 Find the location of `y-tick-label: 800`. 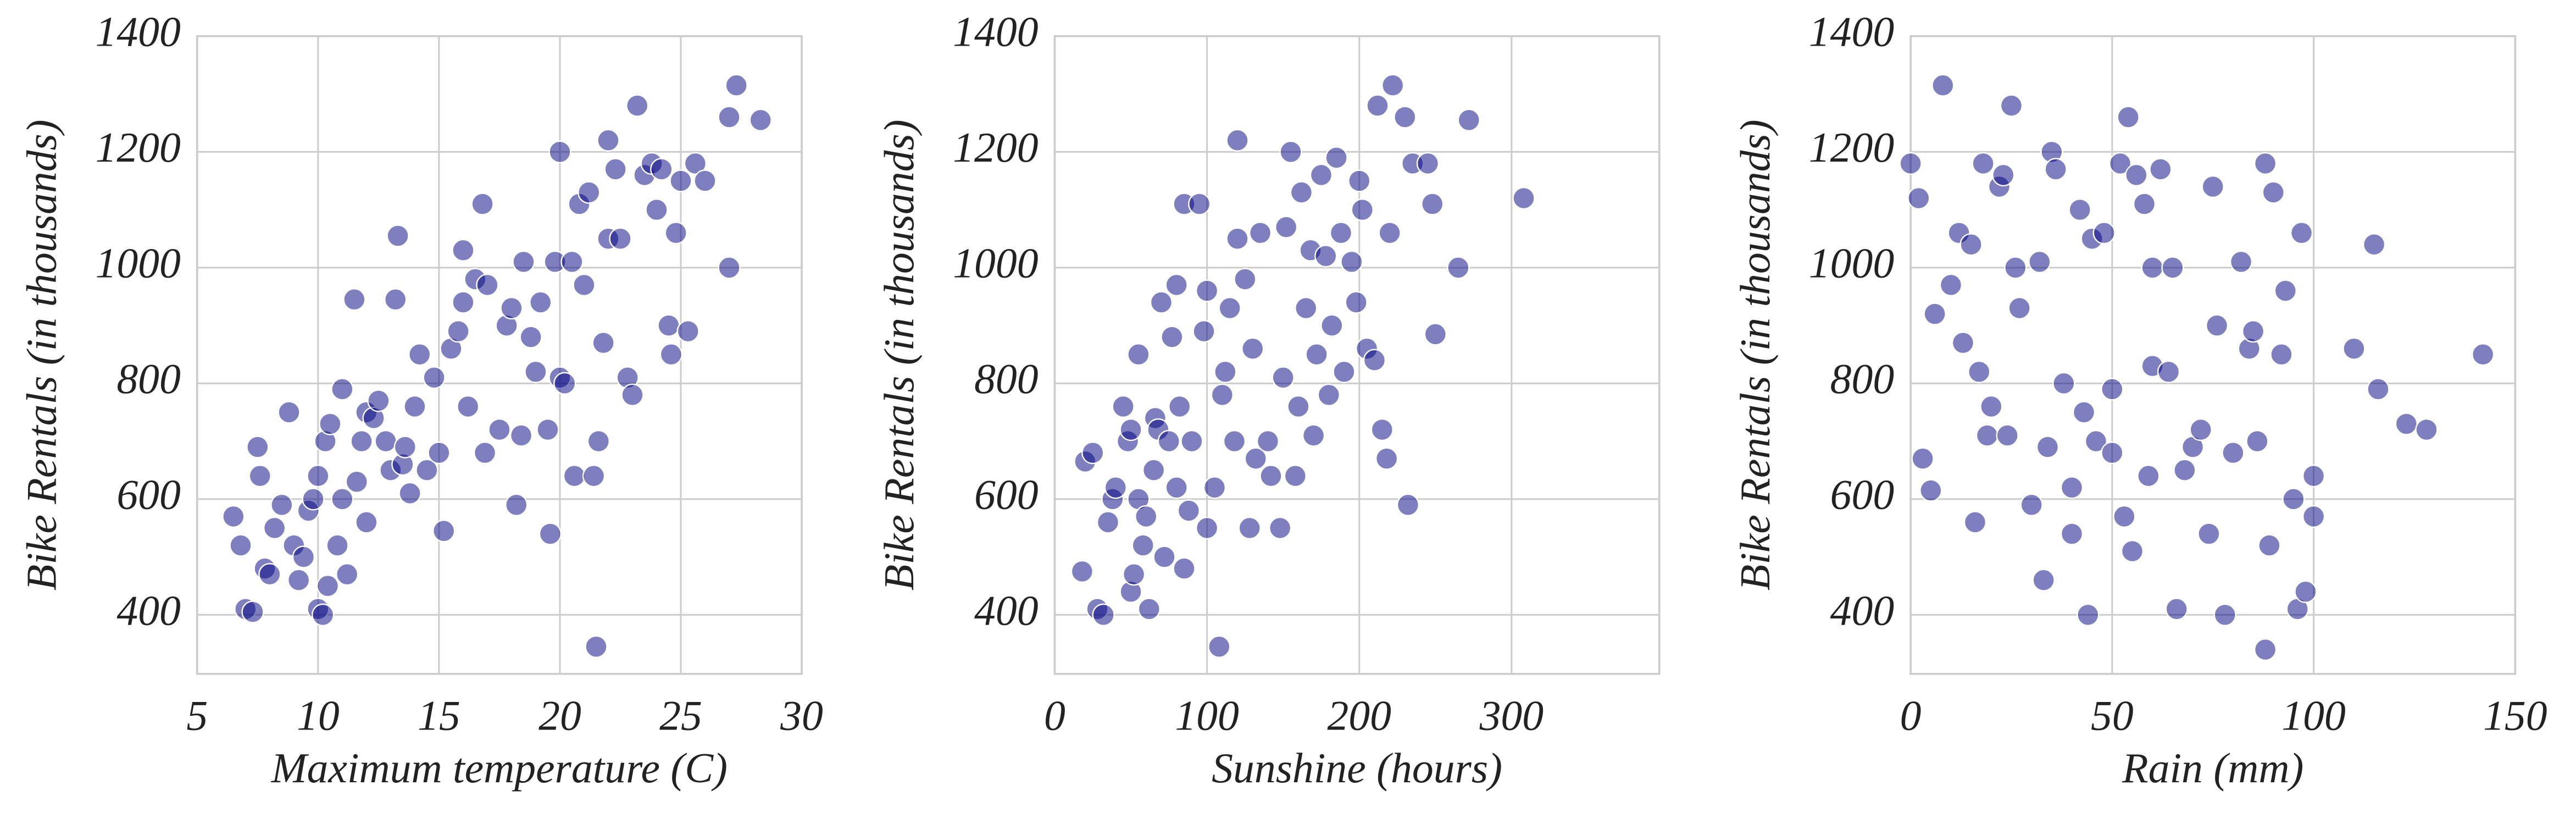

y-tick-label: 800 is located at coordinates (1006, 378).